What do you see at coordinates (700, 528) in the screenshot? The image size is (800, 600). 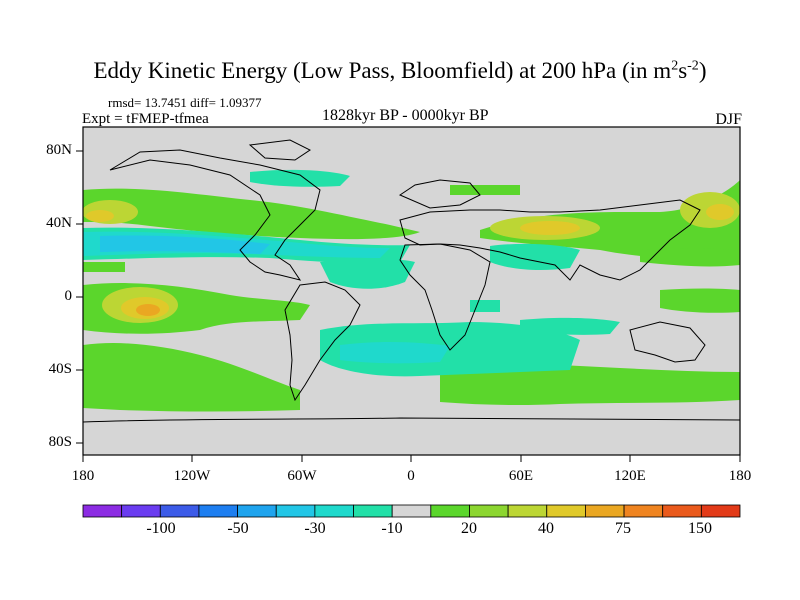 I see `colorbar-label: 150` at bounding box center [700, 528].